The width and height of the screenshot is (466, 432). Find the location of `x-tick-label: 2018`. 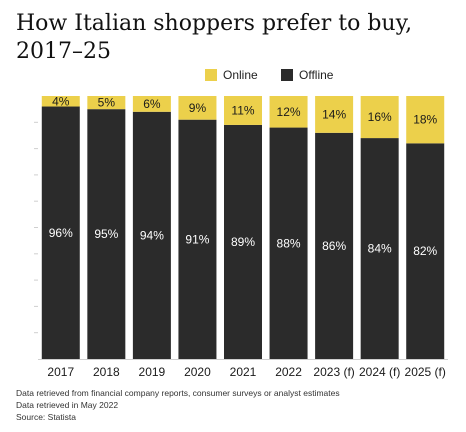

x-tick-label: 2018 is located at coordinates (106, 372).